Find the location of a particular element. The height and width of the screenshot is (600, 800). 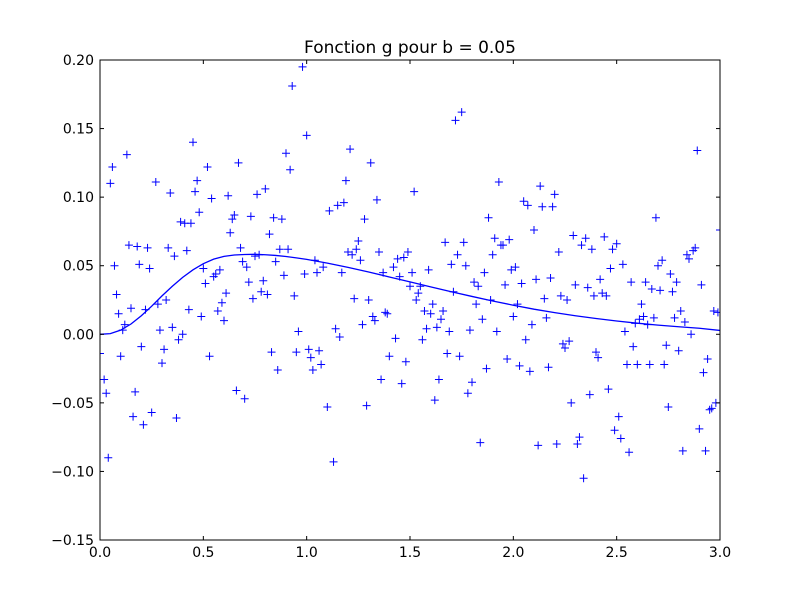

y-tick-label: 0.00 is located at coordinates (78, 335).